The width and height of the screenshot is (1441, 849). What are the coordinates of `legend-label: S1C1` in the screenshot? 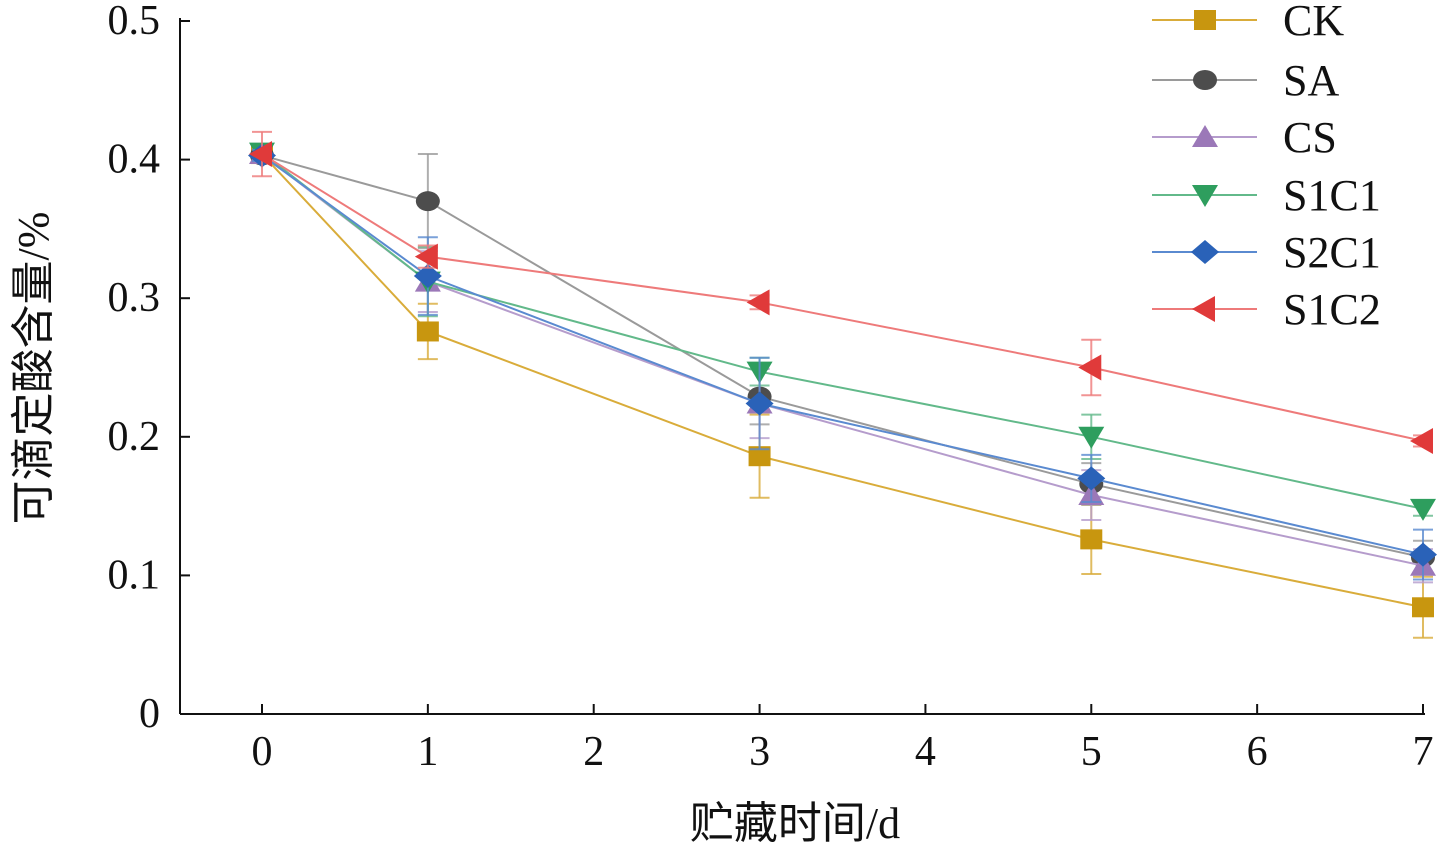 It's located at (1332, 195).